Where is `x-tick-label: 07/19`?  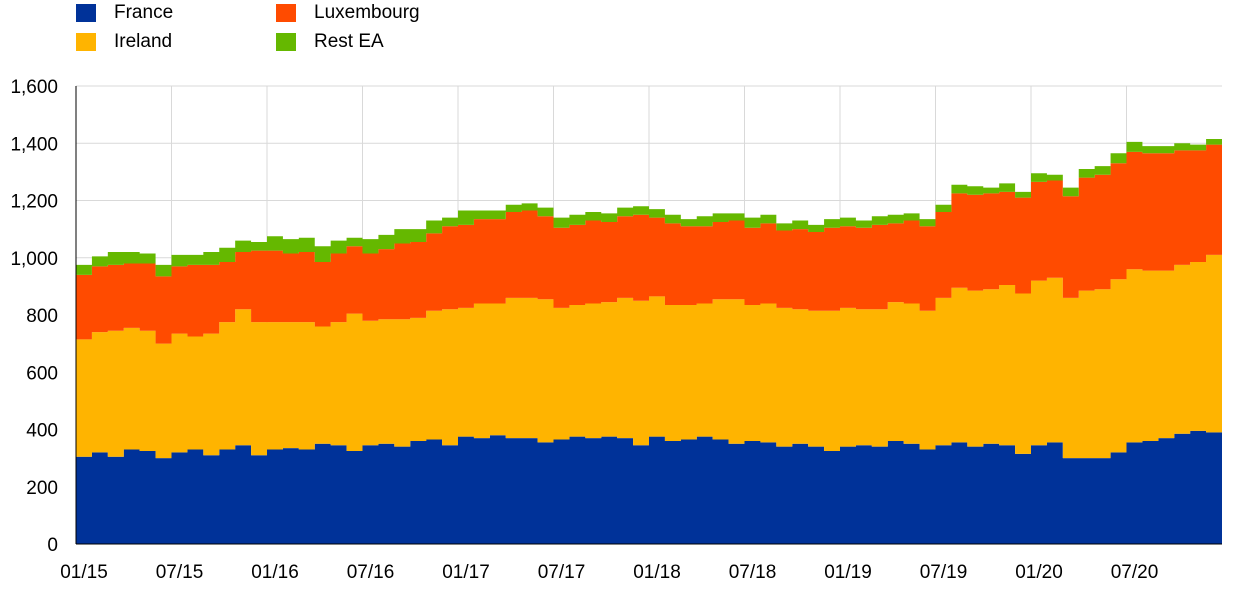 x-tick-label: 07/19 is located at coordinates (944, 572).